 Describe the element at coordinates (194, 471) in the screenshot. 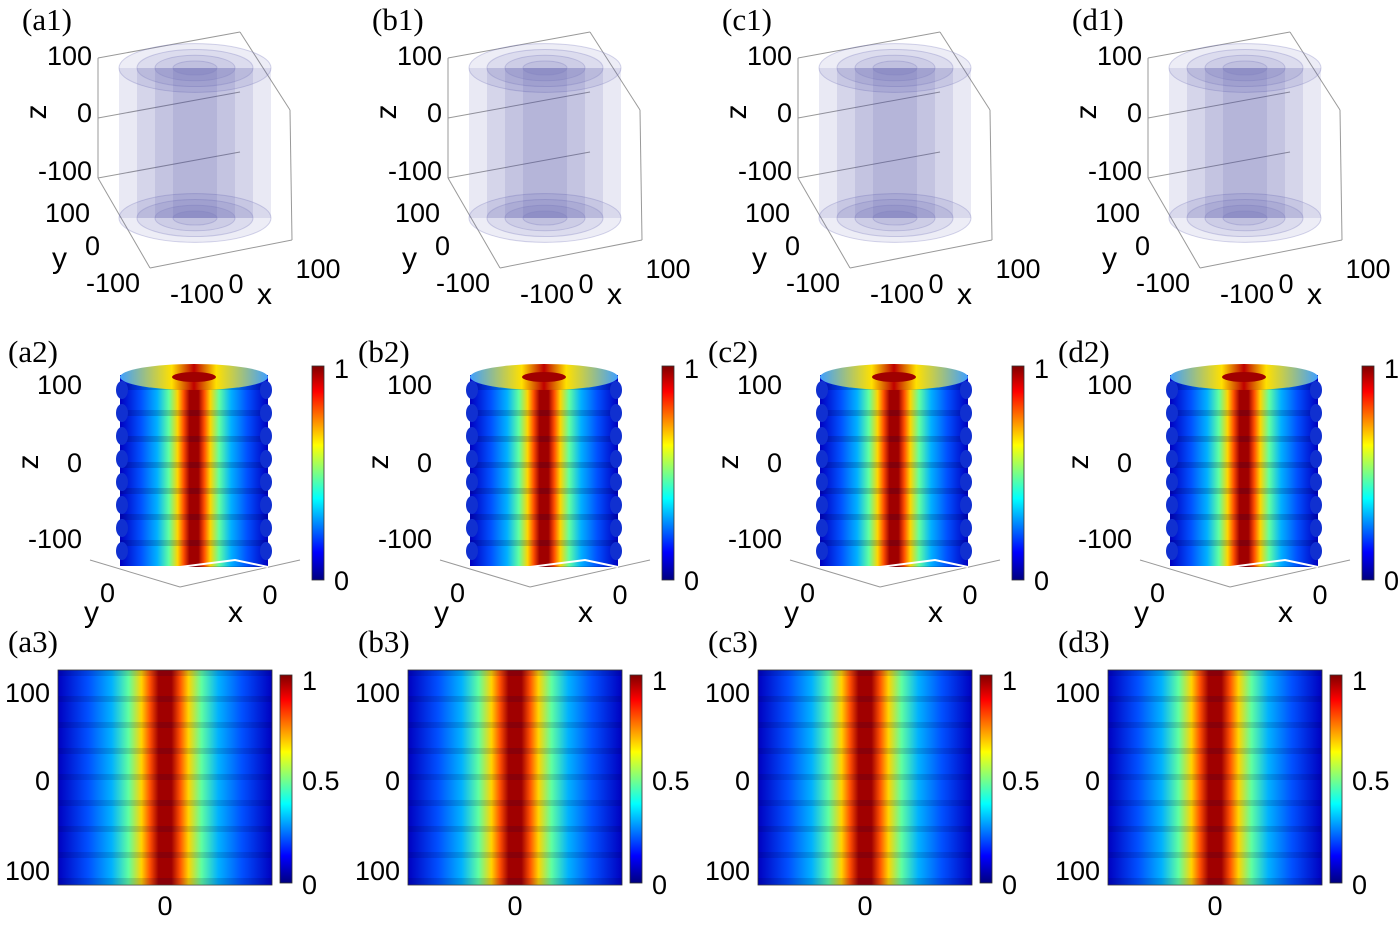

I see `cylinder-ripple` at that location.